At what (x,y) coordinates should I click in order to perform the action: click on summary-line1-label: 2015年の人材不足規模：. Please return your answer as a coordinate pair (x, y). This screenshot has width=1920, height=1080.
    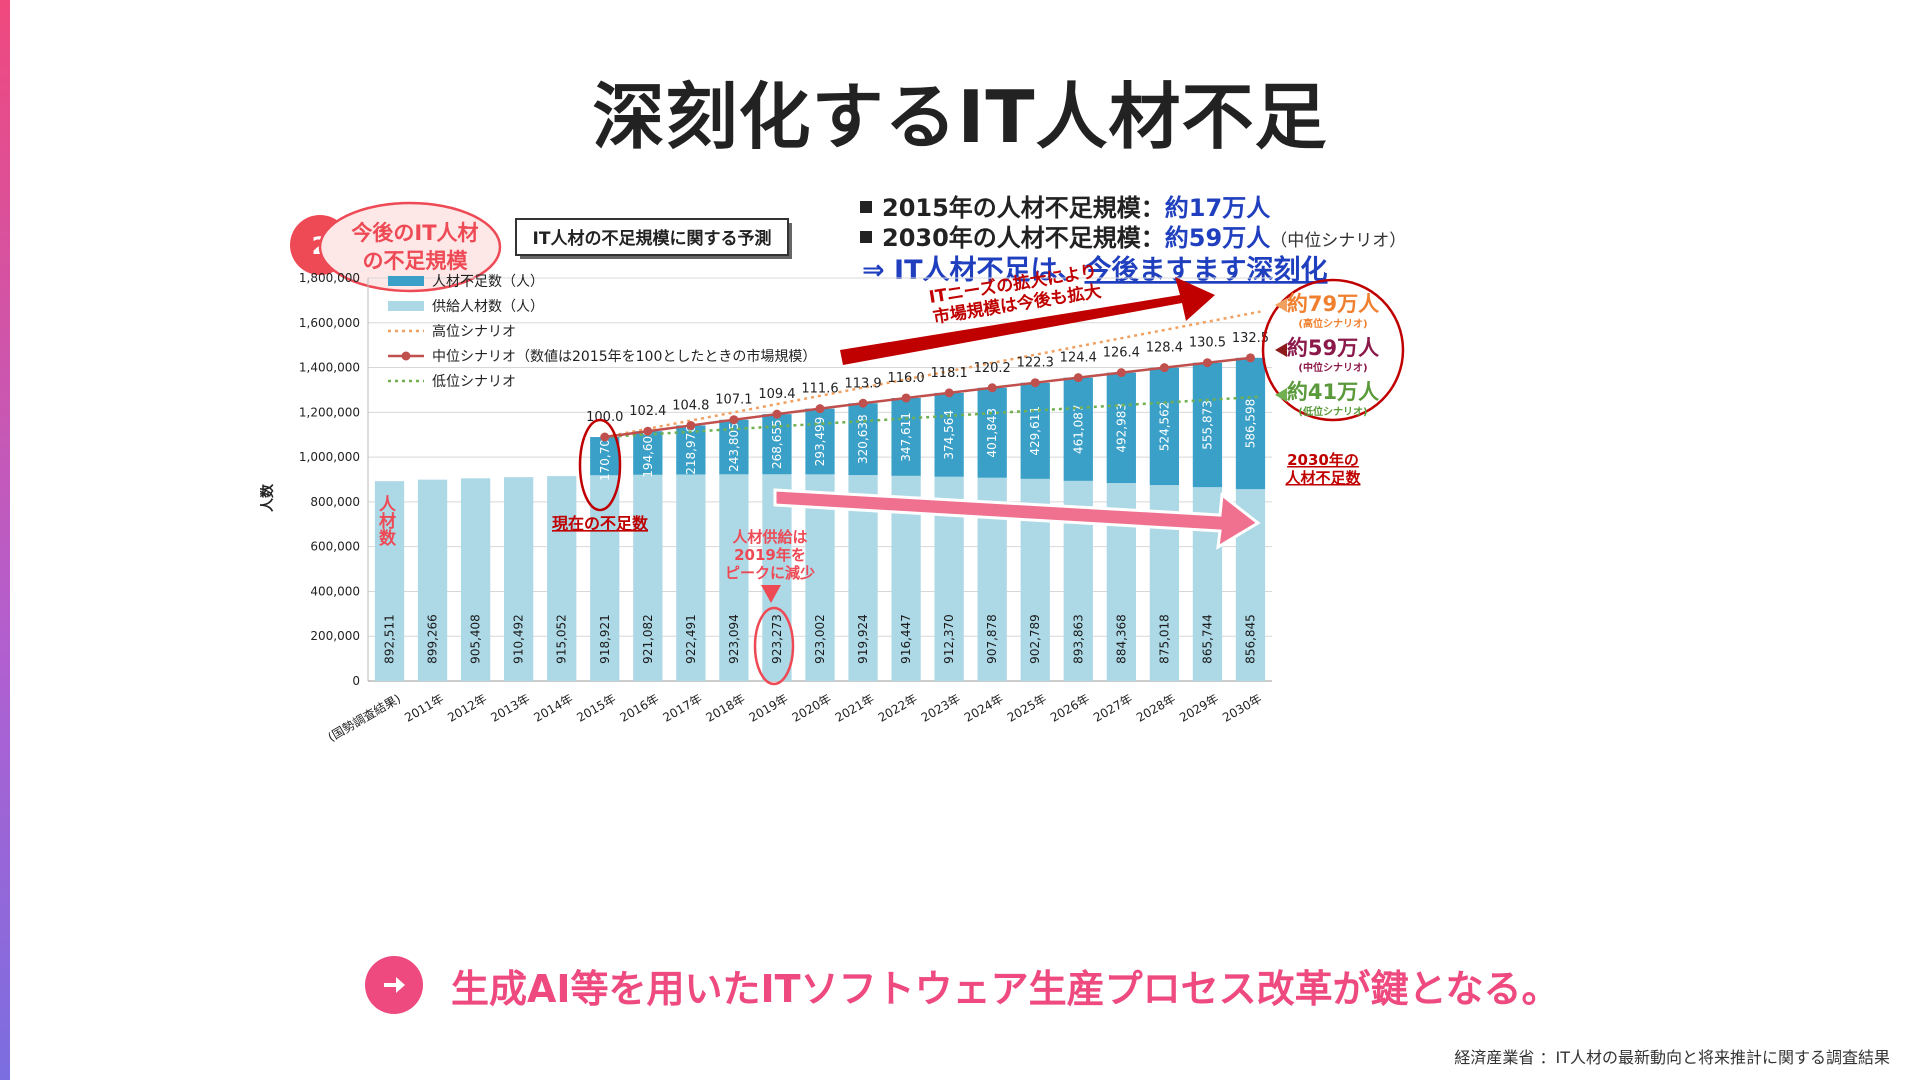
    Looking at the image, I should click on (1023, 208).